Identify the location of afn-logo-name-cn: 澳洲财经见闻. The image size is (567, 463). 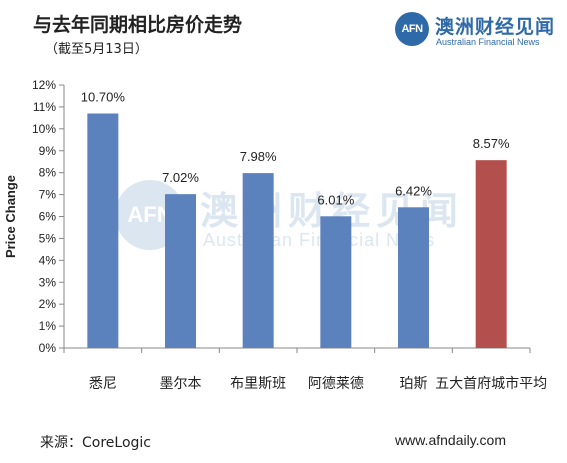
(495, 27).